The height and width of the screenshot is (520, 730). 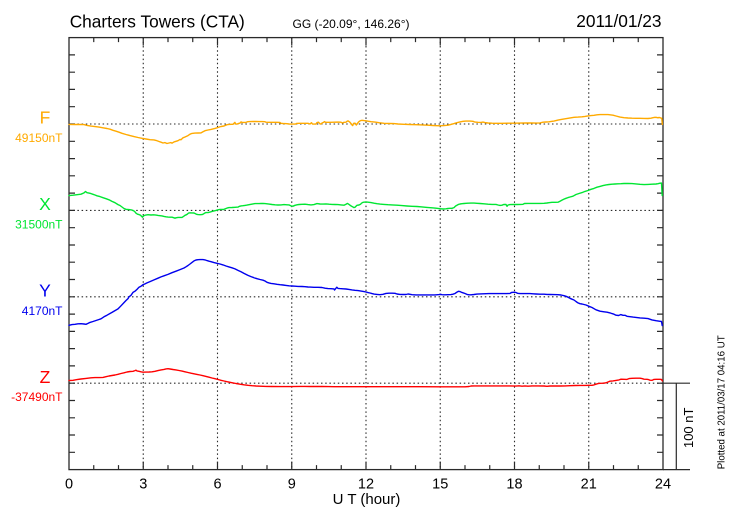 I want to click on svg-text: -37490nT, so click(x=37, y=397).